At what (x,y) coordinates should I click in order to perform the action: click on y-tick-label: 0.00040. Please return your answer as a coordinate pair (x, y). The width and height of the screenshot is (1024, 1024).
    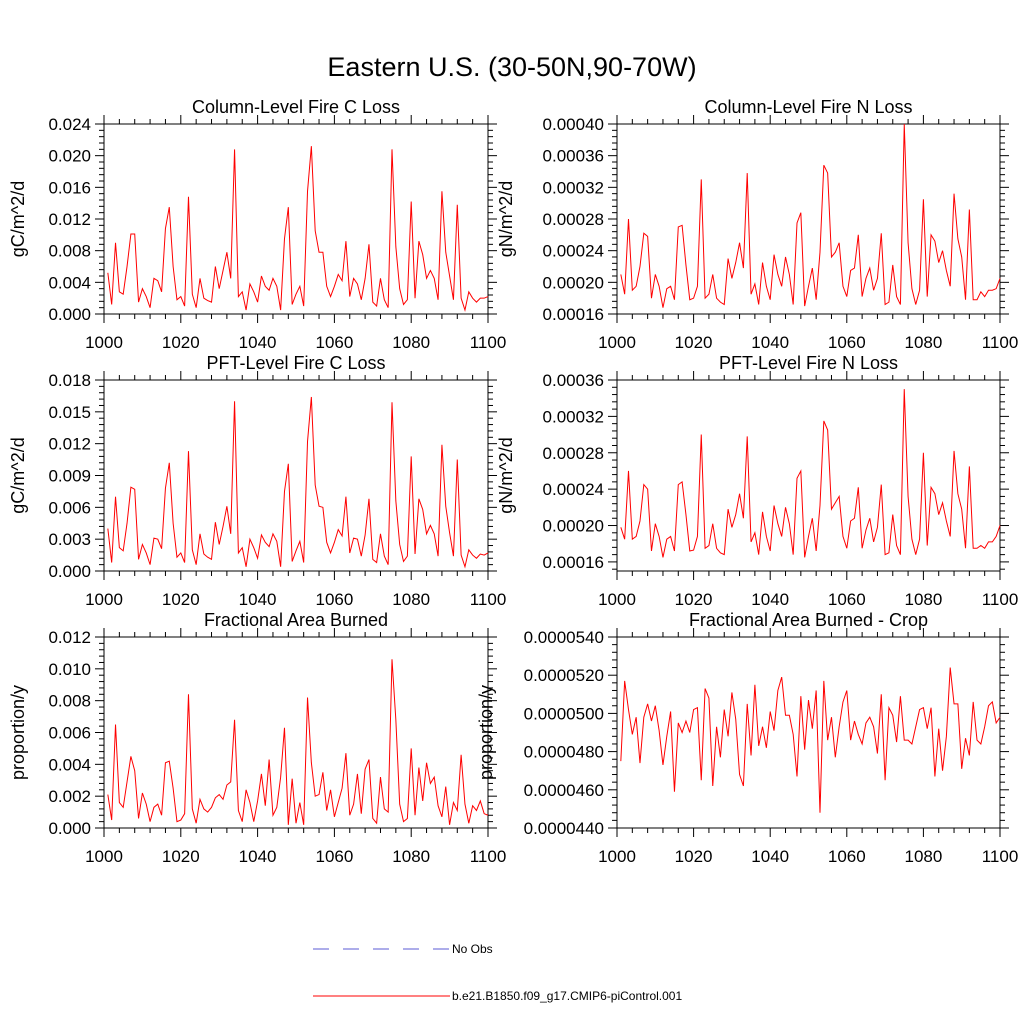
    Looking at the image, I should click on (573, 124).